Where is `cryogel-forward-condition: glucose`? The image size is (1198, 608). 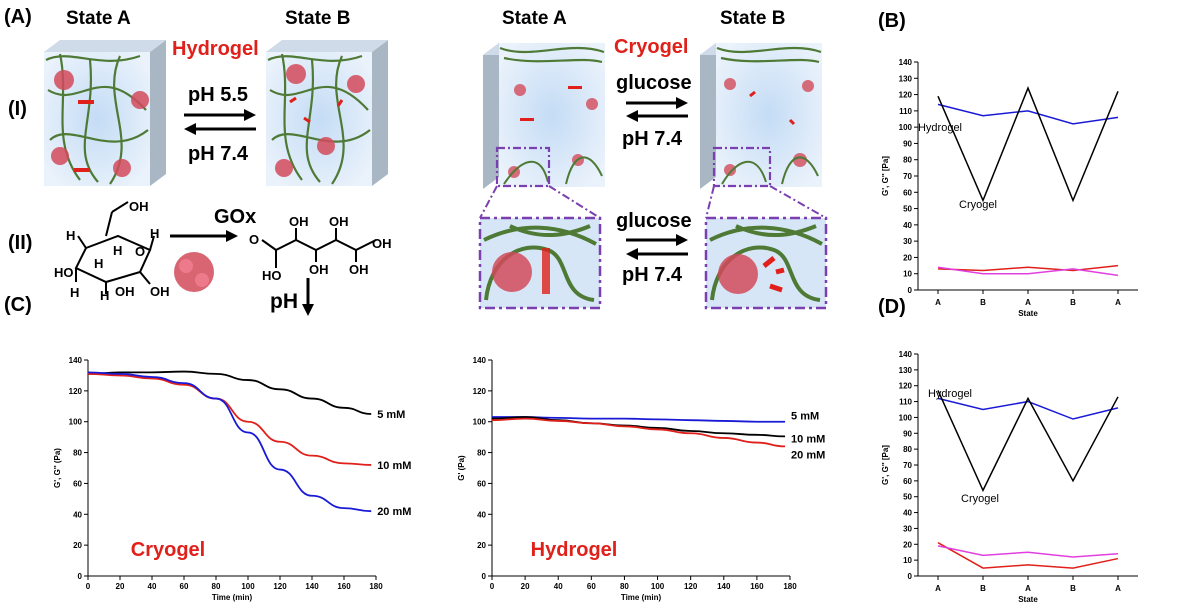
cryogel-forward-condition: glucose is located at coordinates (654, 83).